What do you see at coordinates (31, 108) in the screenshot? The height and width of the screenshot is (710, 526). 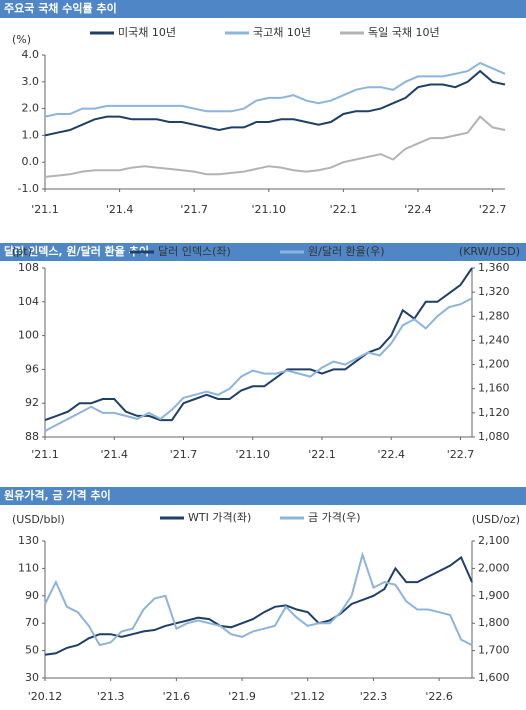 I see `y-tick-label: 2.0` at bounding box center [31, 108].